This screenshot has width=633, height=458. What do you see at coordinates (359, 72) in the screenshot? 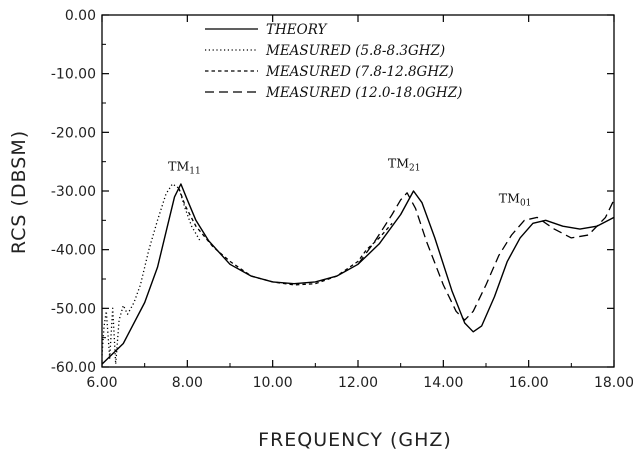
I see `legend-label: MEASURED (7.8-12.8GHZ)` at bounding box center [359, 72].